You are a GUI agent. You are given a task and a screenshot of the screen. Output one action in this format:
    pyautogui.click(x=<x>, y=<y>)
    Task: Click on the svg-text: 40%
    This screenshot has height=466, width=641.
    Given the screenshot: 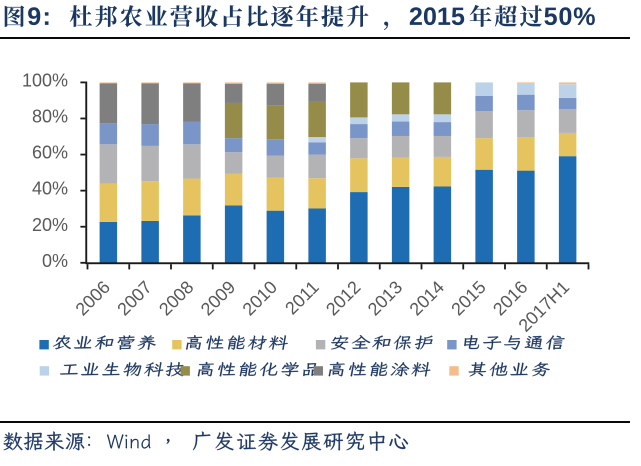 What is the action you would take?
    pyautogui.click(x=50, y=189)
    